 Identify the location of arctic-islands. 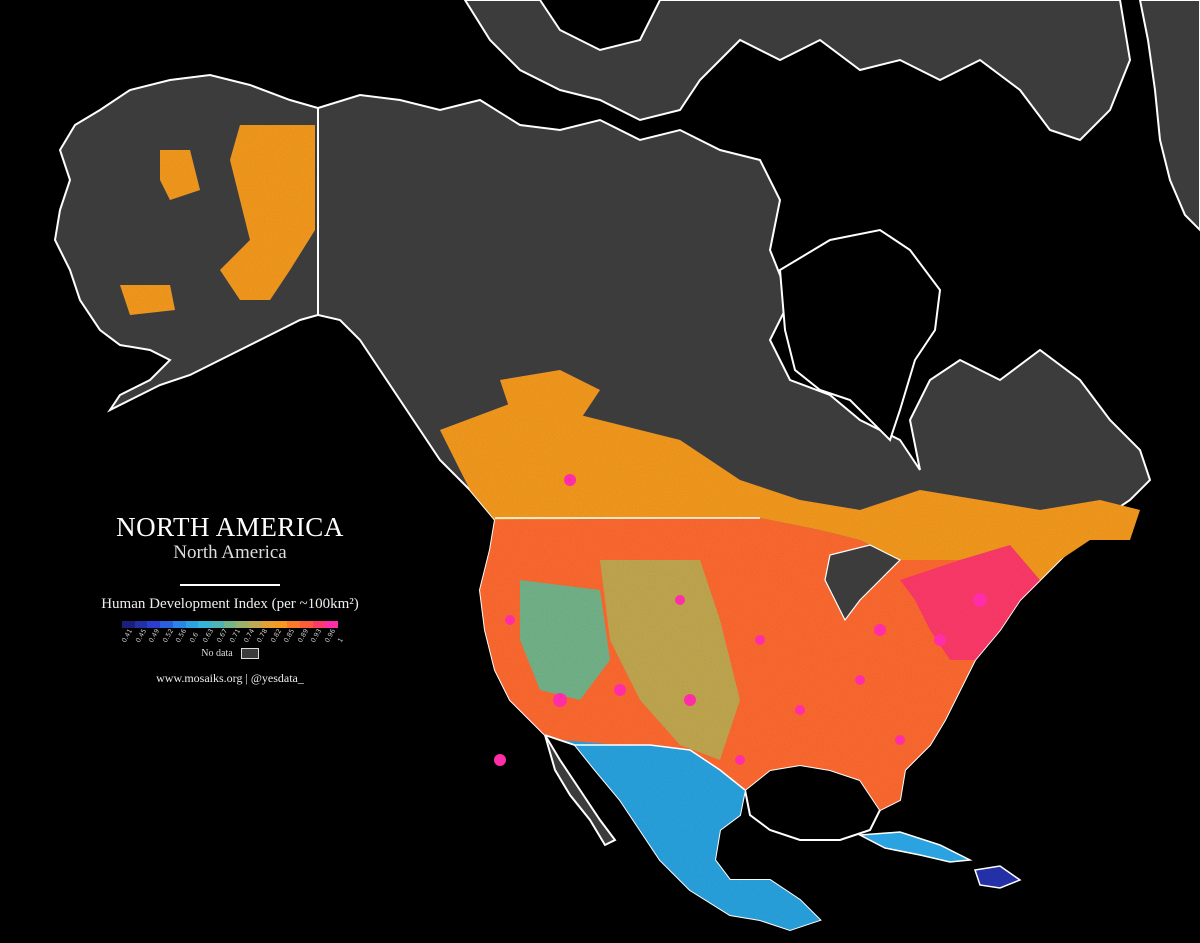
(797, 71).